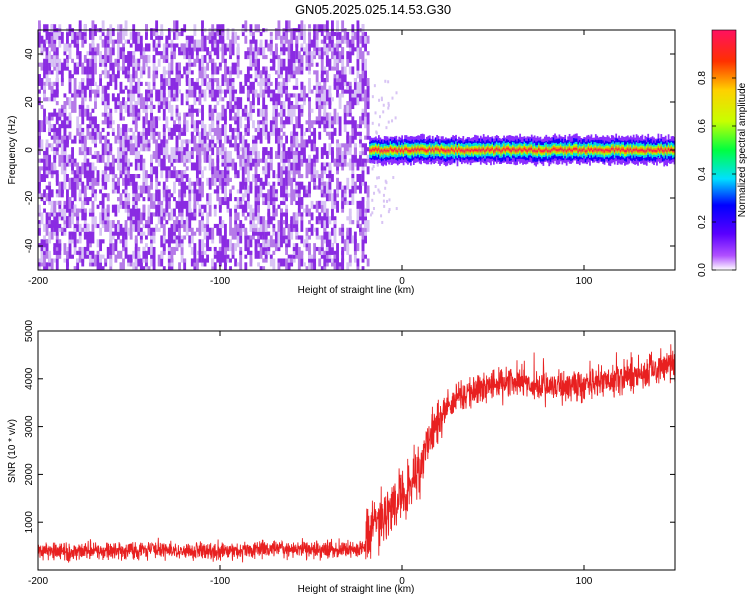 This screenshot has height=600, width=750. What do you see at coordinates (724, 150) in the screenshot?
I see `colorbar-gradient` at bounding box center [724, 150].